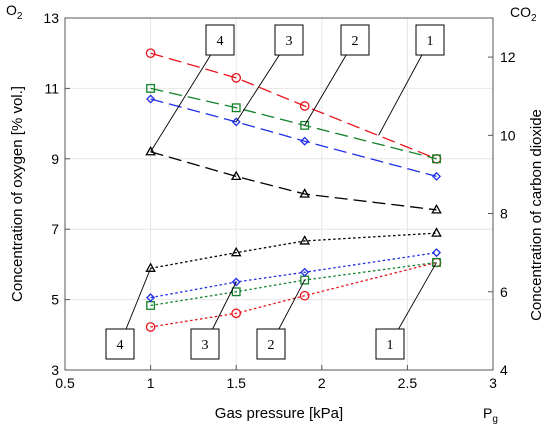  Describe the element at coordinates (504, 214) in the screenshot. I see `y-right-tick-label: 8` at that location.